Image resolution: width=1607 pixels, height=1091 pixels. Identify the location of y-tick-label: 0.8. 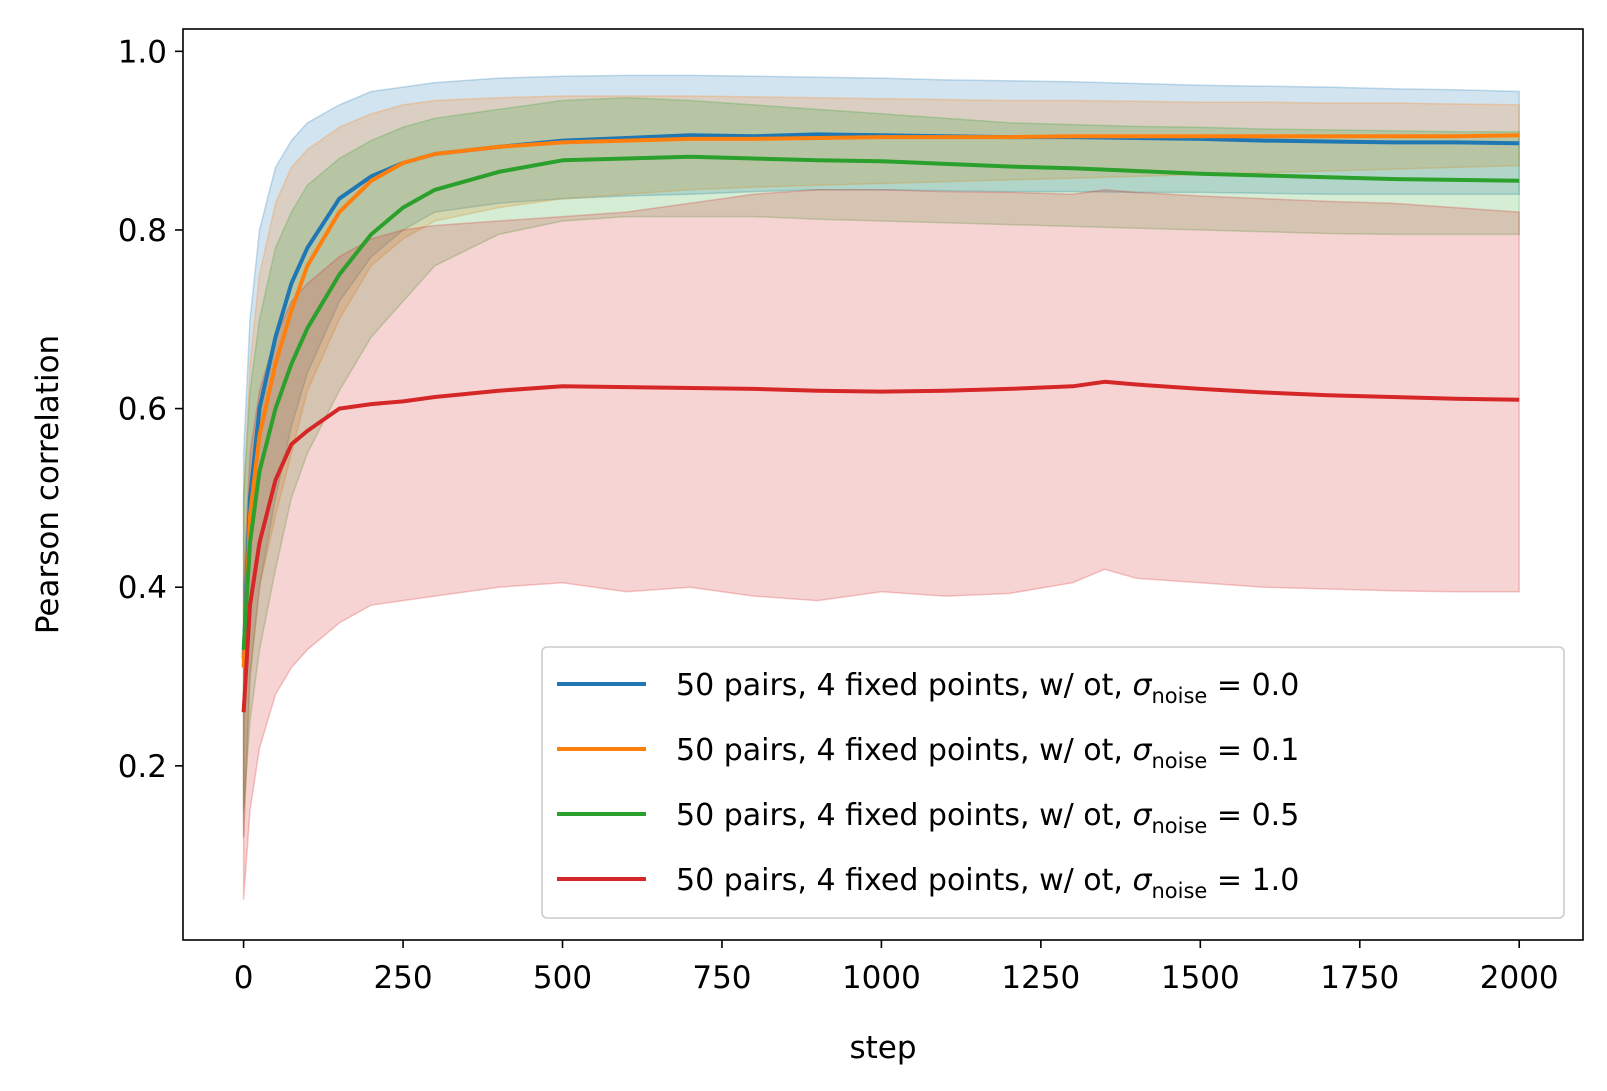
(142, 231).